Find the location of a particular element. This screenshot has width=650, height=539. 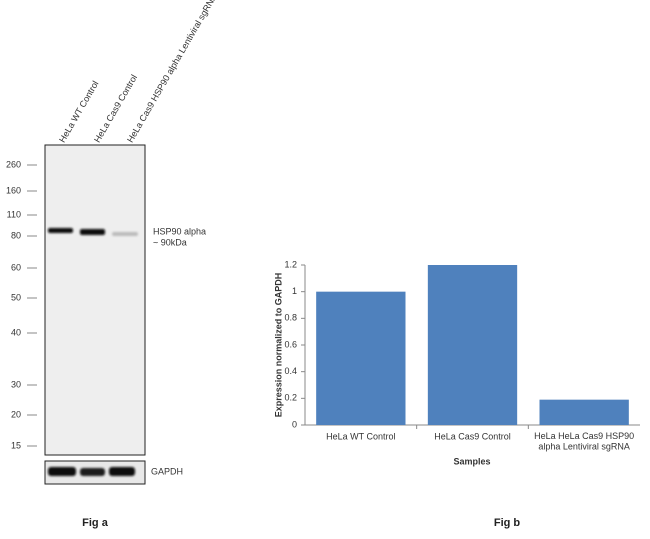

band-label: ~ 90kDa is located at coordinates (170, 242).